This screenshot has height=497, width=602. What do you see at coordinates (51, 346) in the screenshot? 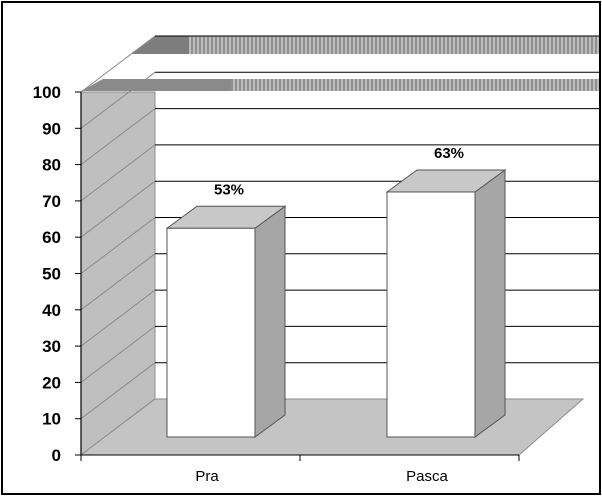
I see `y-tick-label: 30` at bounding box center [51, 346].